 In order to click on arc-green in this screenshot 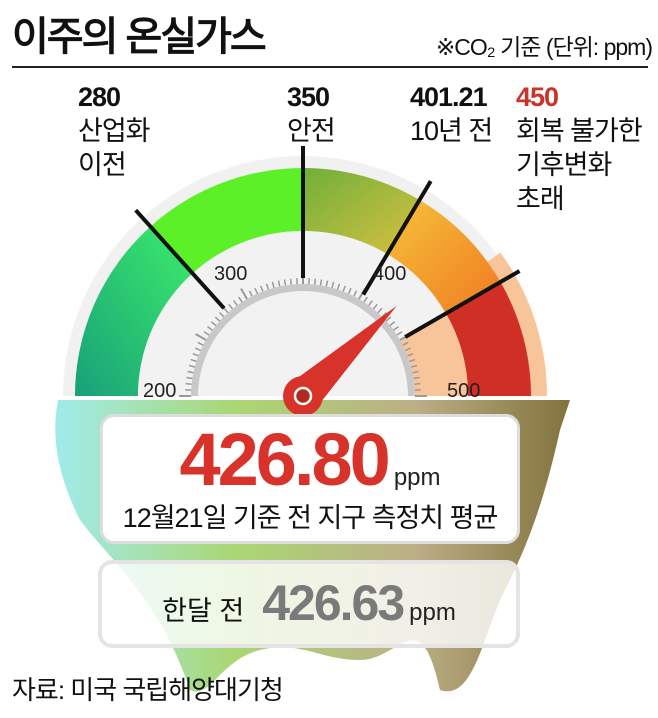, I will do `click(226, 221)`.